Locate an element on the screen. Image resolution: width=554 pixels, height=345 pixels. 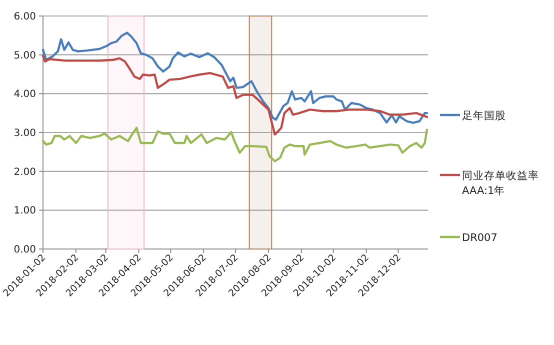
y-tick-label: 2.00 is located at coordinates (25, 172).